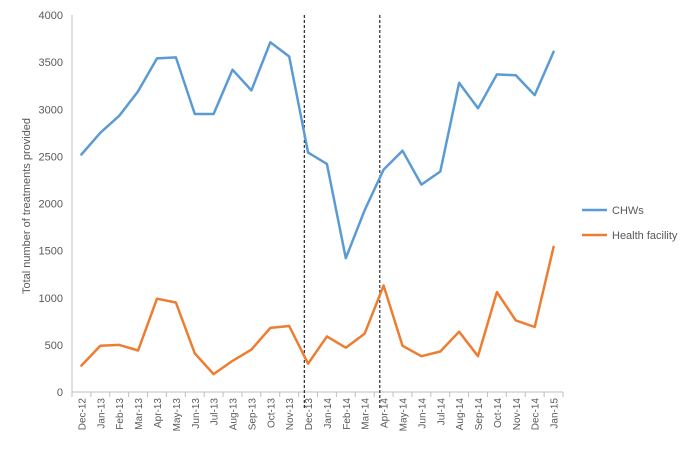 This screenshot has width=693, height=452. What do you see at coordinates (342, 211) in the screenshot?
I see `vertical-markers` at bounding box center [342, 211].